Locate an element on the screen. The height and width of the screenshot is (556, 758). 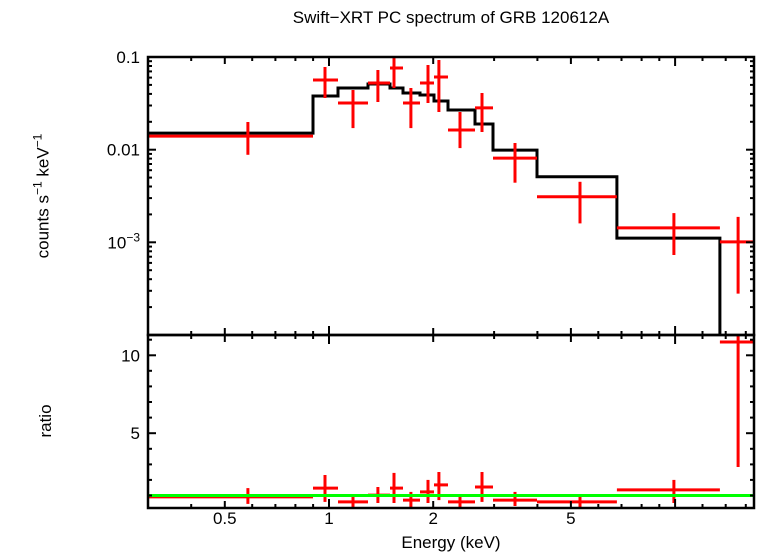
axis-tick-label: 0.5 is located at coordinates (225, 518).